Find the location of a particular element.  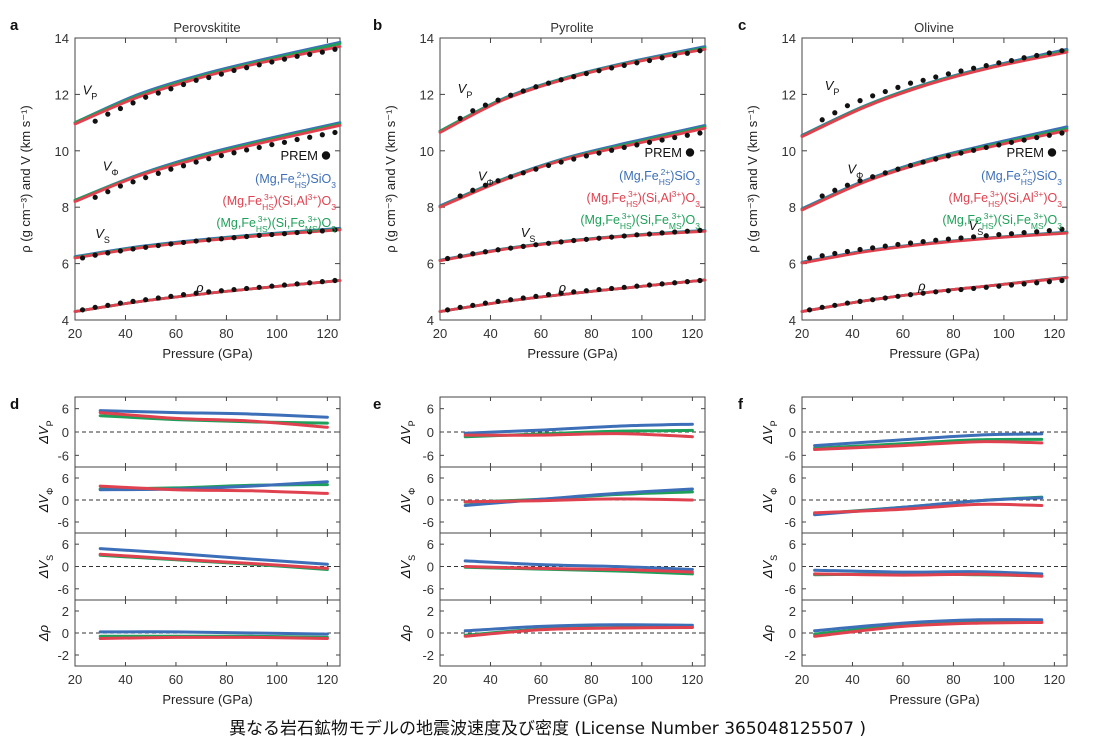

y-tick-label: 14 is located at coordinates (427, 38).